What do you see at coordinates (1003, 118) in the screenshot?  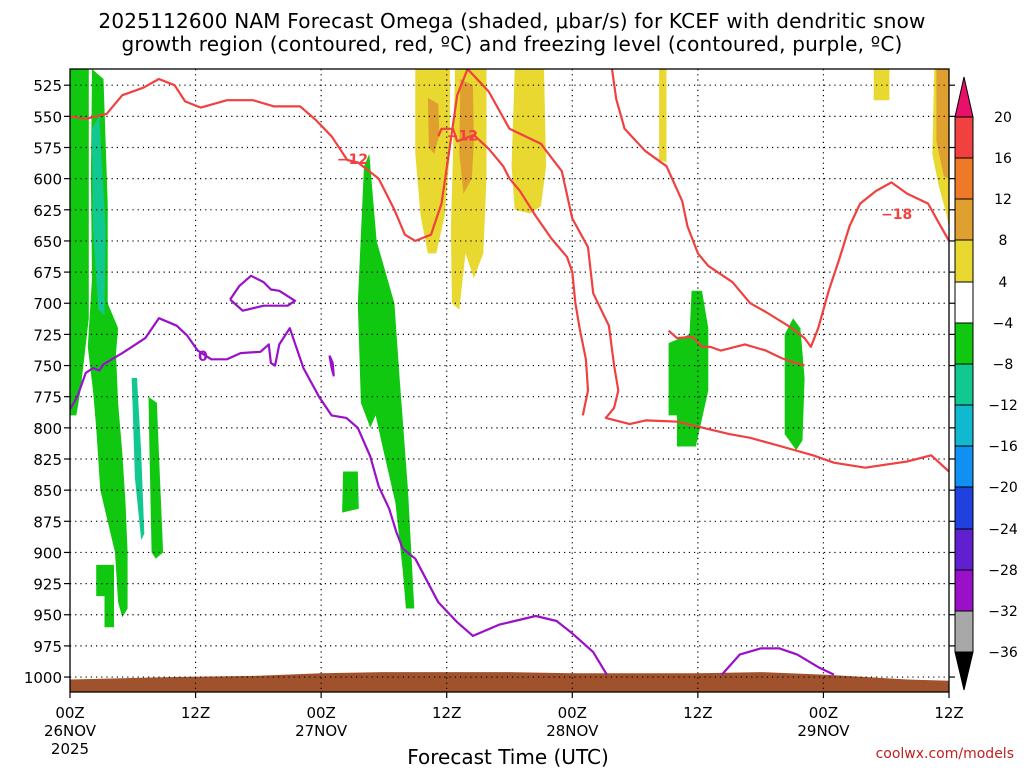 I see `colorbar-label-0: 20` at bounding box center [1003, 118].